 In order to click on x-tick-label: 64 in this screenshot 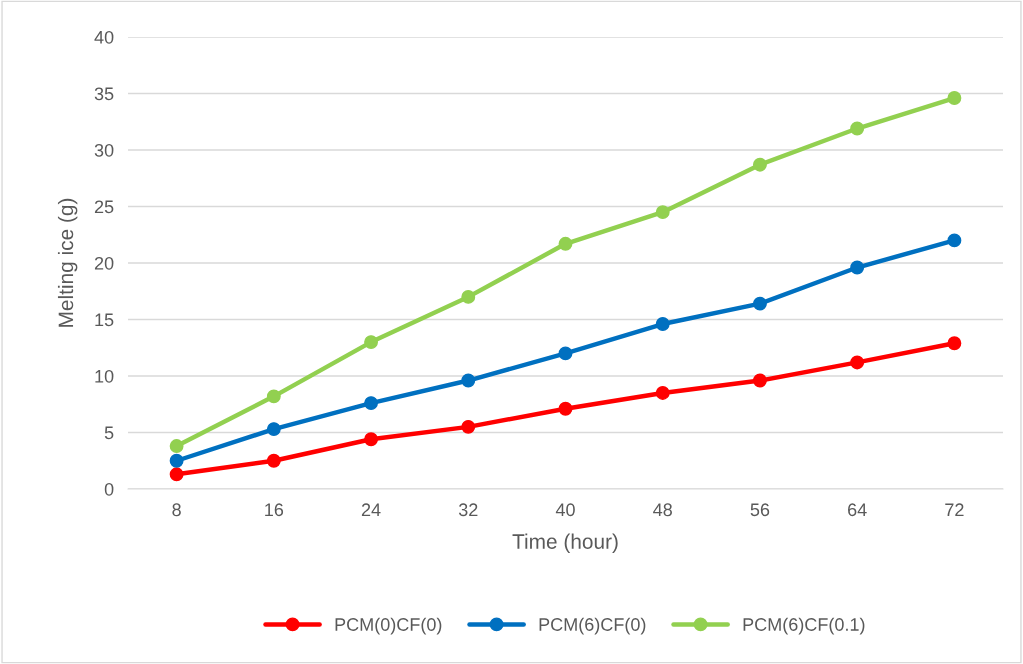, I will do `click(857, 510)`.